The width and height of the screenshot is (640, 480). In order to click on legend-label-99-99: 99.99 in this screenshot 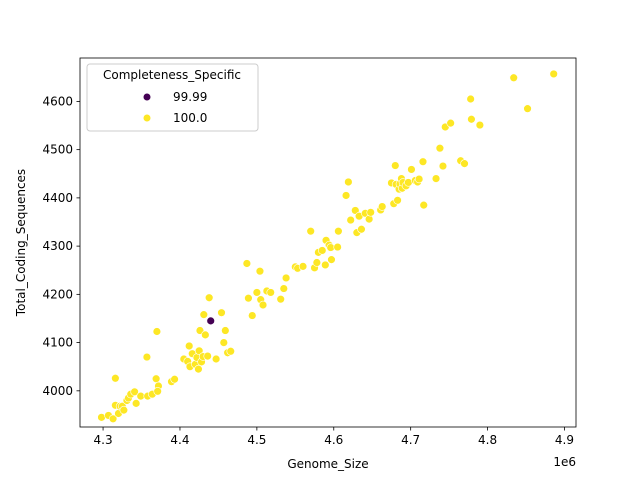, I will do `click(190, 97)`.